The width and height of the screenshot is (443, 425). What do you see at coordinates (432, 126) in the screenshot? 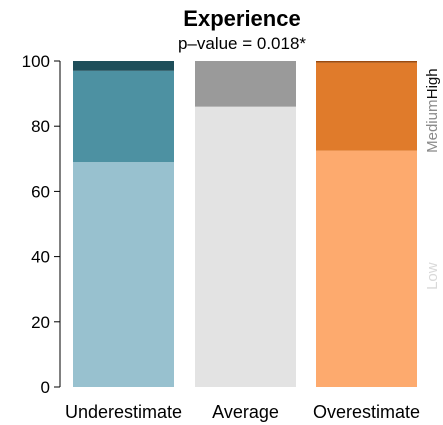
I see `level-label-medium: Medium` at bounding box center [432, 126].